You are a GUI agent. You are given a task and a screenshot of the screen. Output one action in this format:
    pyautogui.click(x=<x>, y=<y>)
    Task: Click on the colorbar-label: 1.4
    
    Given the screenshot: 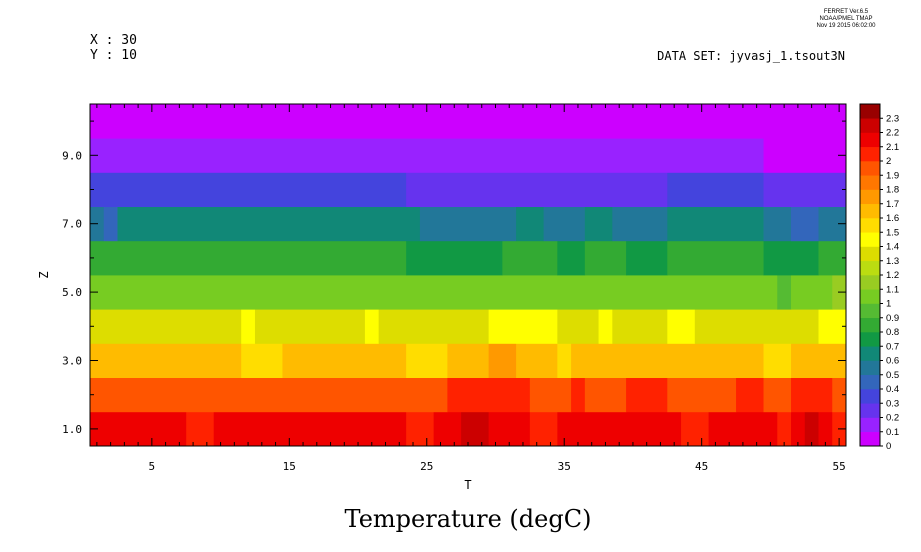 What is the action you would take?
    pyautogui.click(x=892, y=247)
    